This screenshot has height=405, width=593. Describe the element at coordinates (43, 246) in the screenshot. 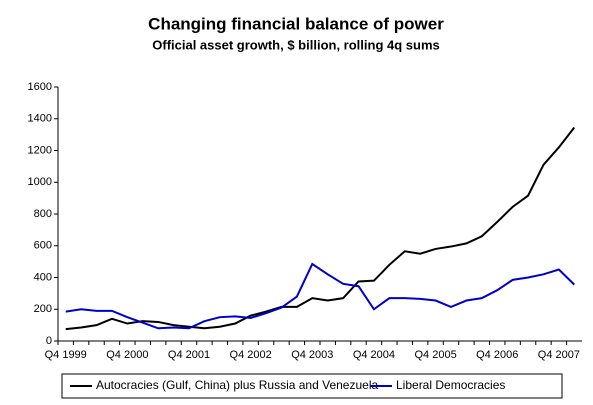

I see `y-tick-label: 600` at that location.